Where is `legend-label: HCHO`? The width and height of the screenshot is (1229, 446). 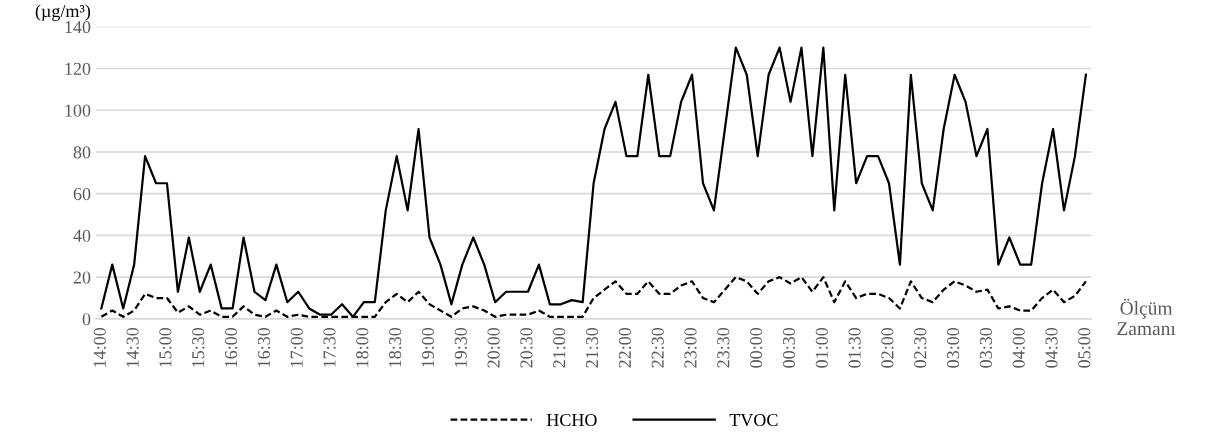
legend-label: HCHO is located at coordinates (571, 420).